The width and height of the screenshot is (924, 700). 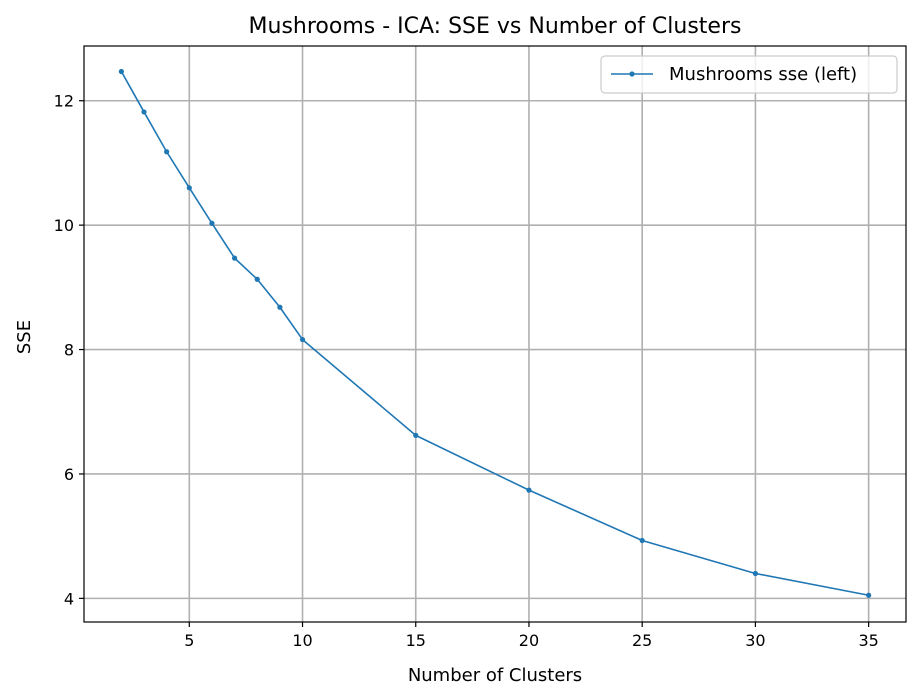 What do you see at coordinates (69, 350) in the screenshot?
I see `y-tick-label: 8` at bounding box center [69, 350].